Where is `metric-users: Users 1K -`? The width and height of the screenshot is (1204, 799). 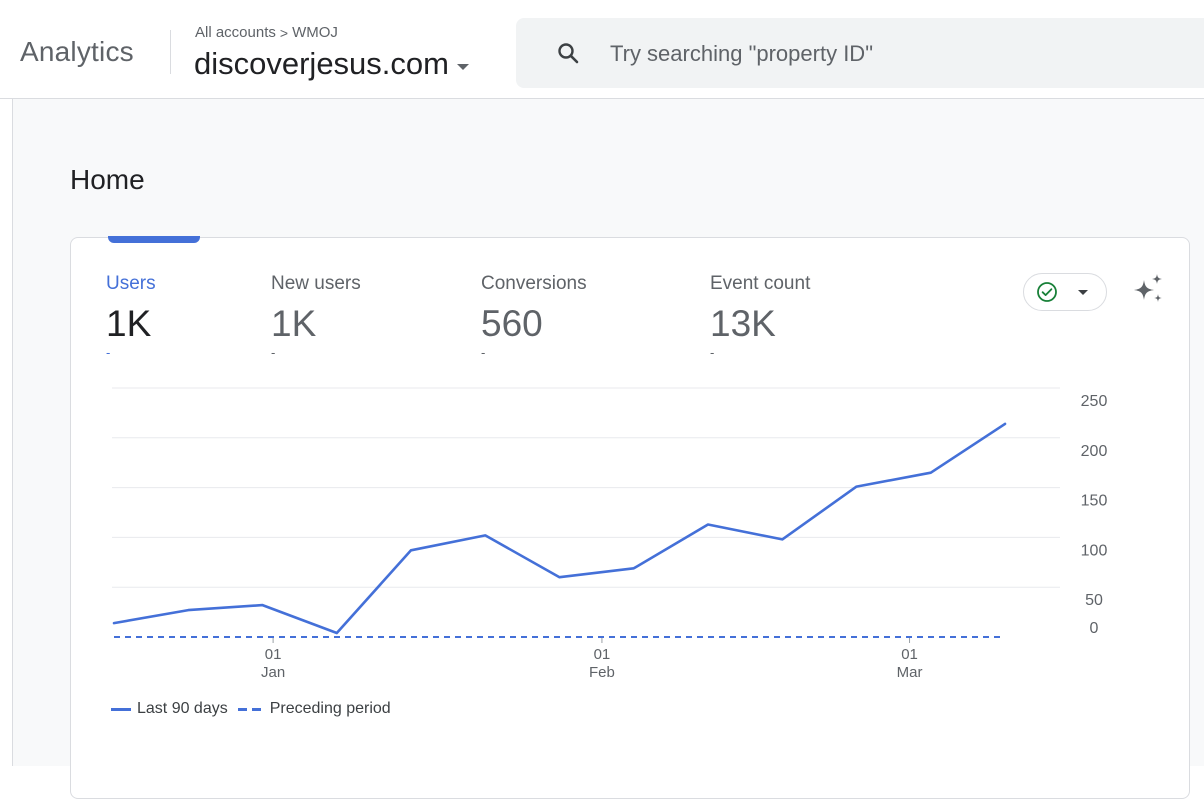 metric-users: Users 1K - is located at coordinates (131, 316).